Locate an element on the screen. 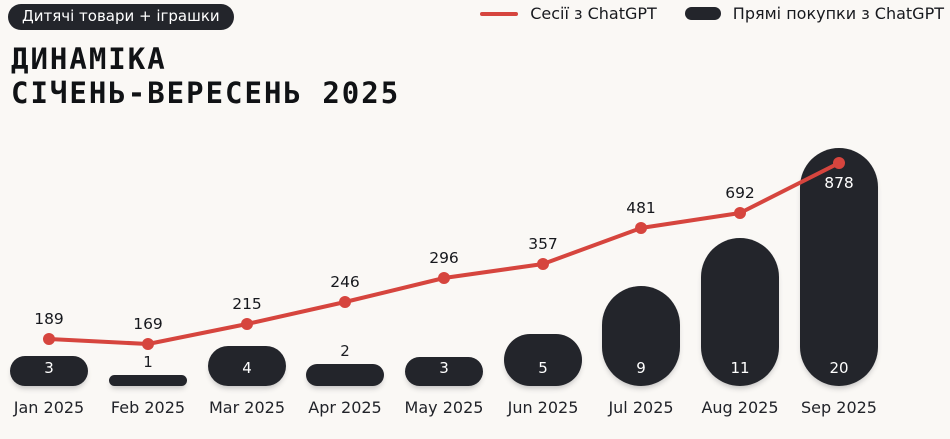 The width and height of the screenshot is (950, 439). legend-item-purchases: Прямі покупки з ChatGPT is located at coordinates (814, 13).